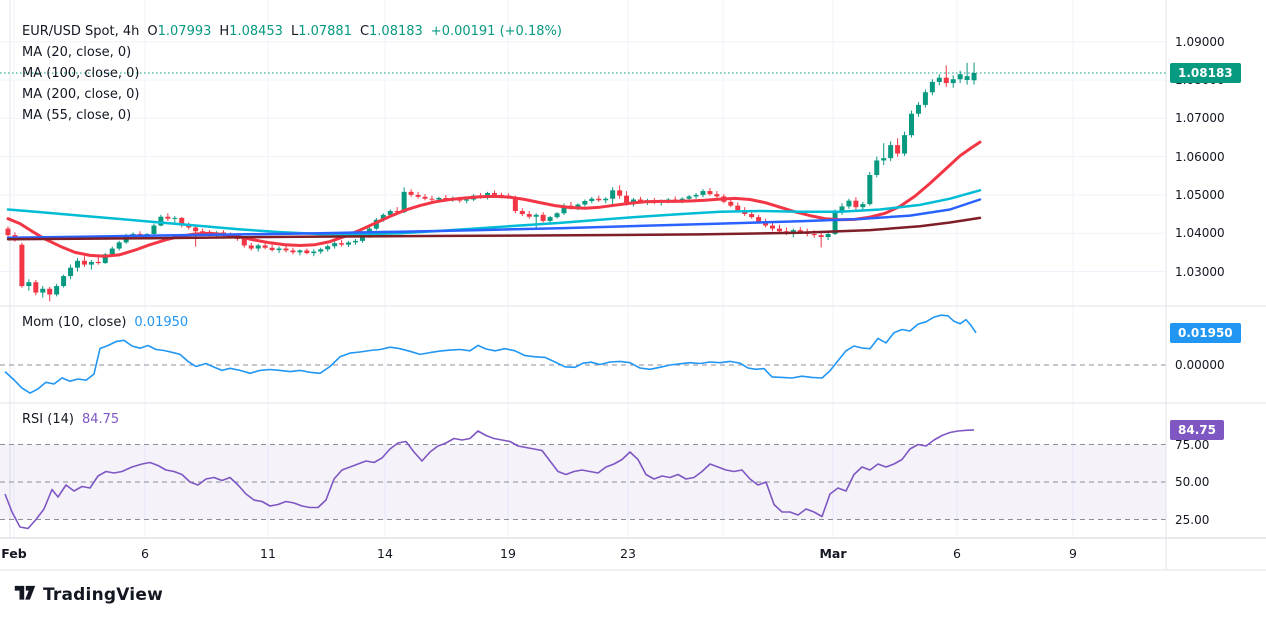 This screenshot has height=618, width=1266. I want to click on tradingview-logo-text: TradingView, so click(103, 595).